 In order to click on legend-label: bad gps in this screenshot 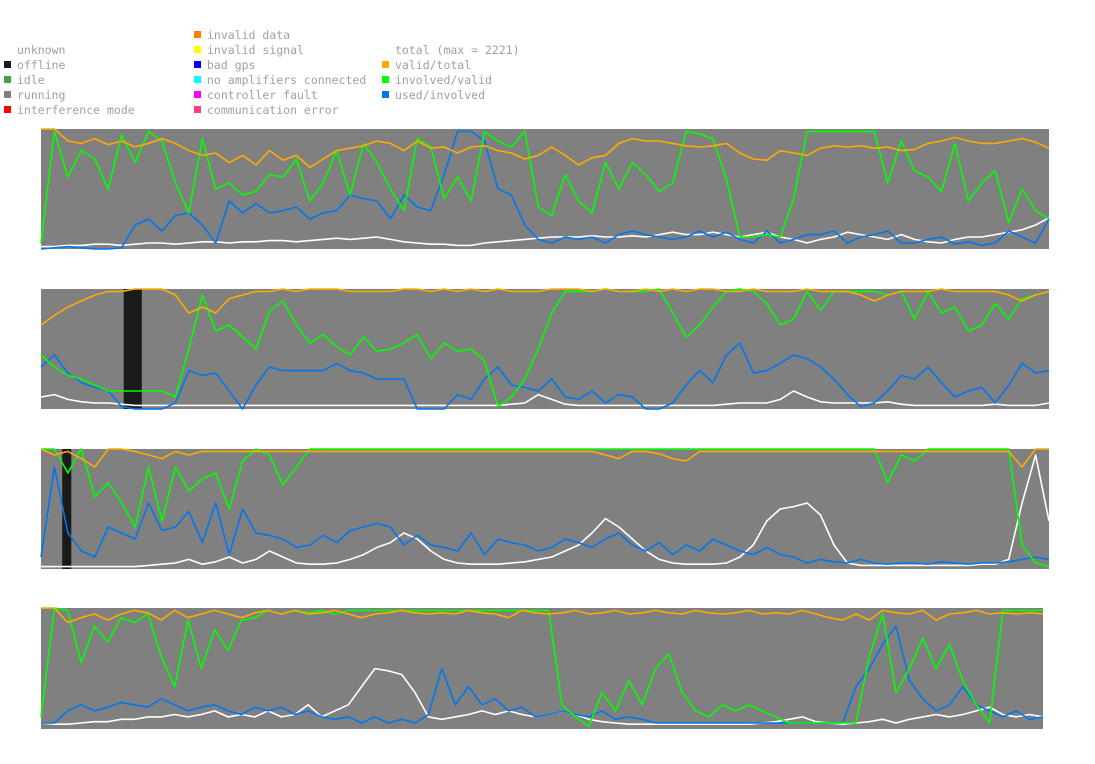, I will do `click(231, 65)`.